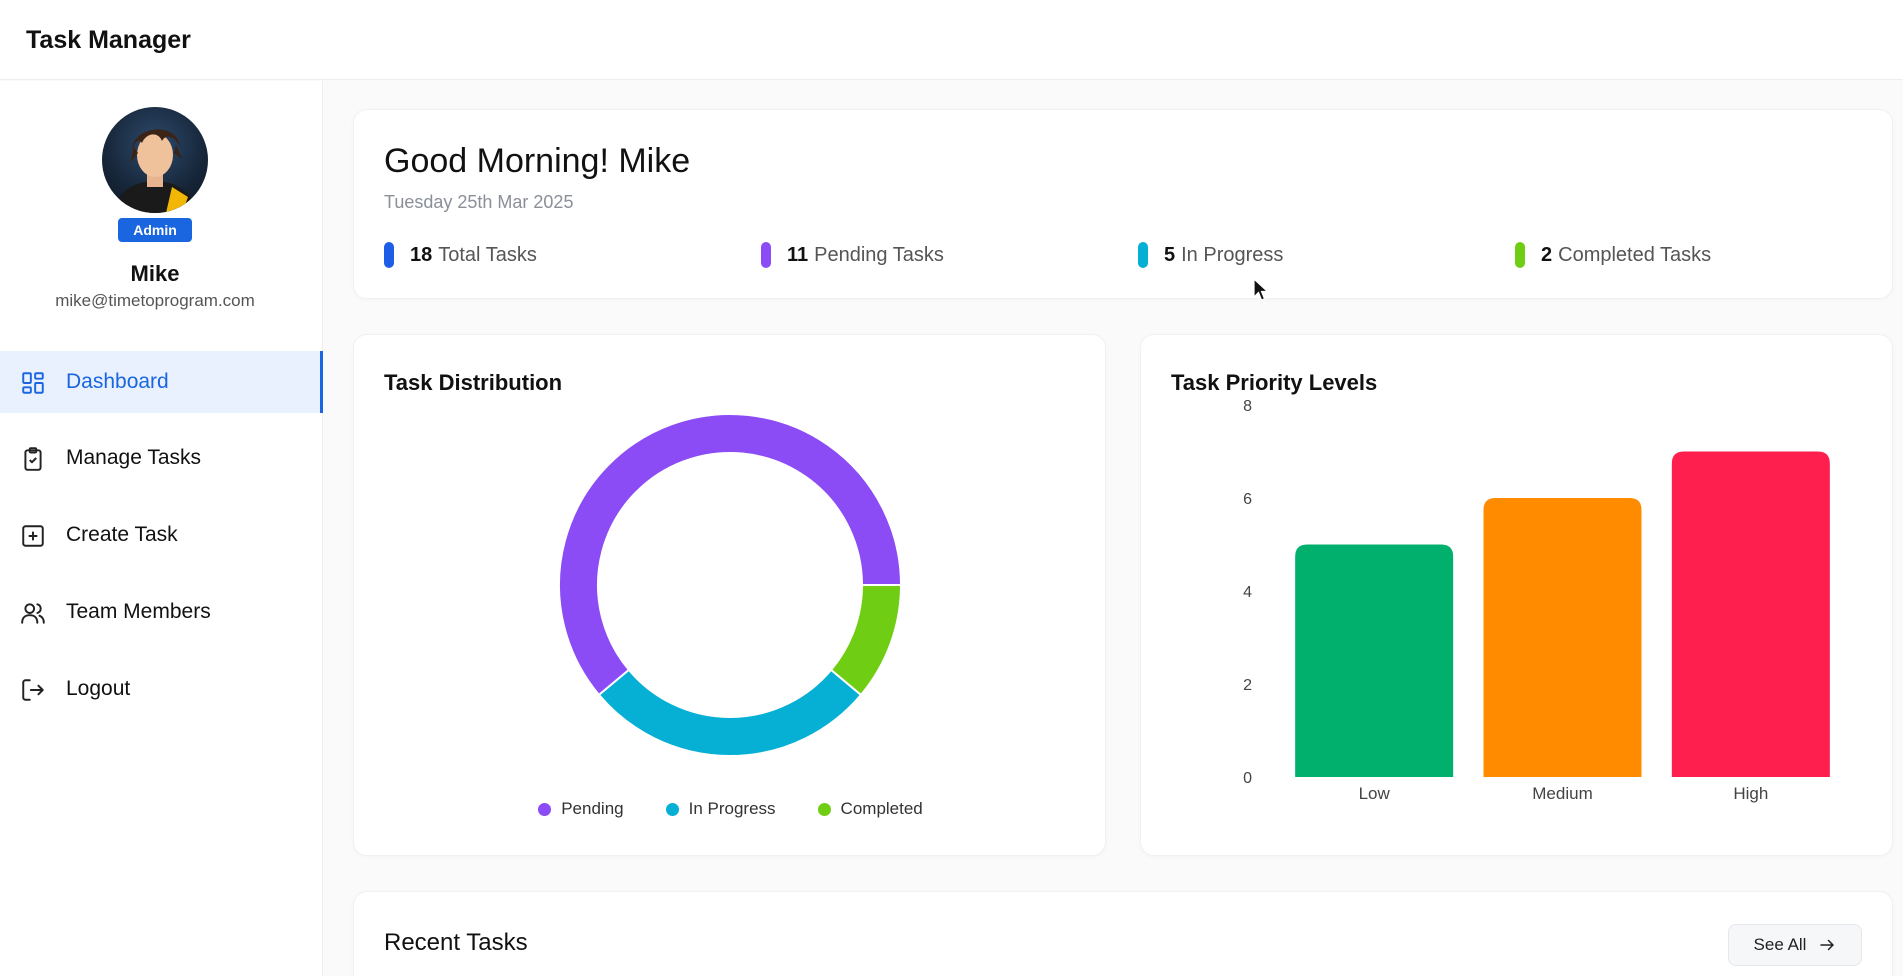 The height and width of the screenshot is (976, 1903). What do you see at coordinates (134, 457) in the screenshot?
I see `sidebar-item-label: Manage Tasks` at bounding box center [134, 457].